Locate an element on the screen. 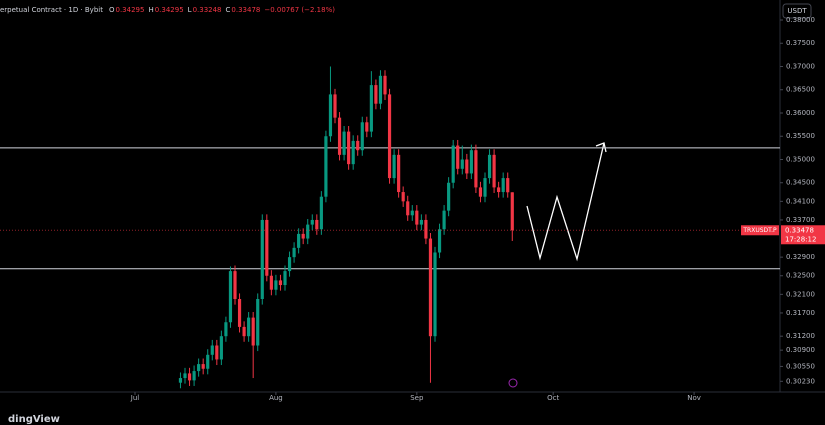  ohlc-value: 0.33478 is located at coordinates (245, 10).